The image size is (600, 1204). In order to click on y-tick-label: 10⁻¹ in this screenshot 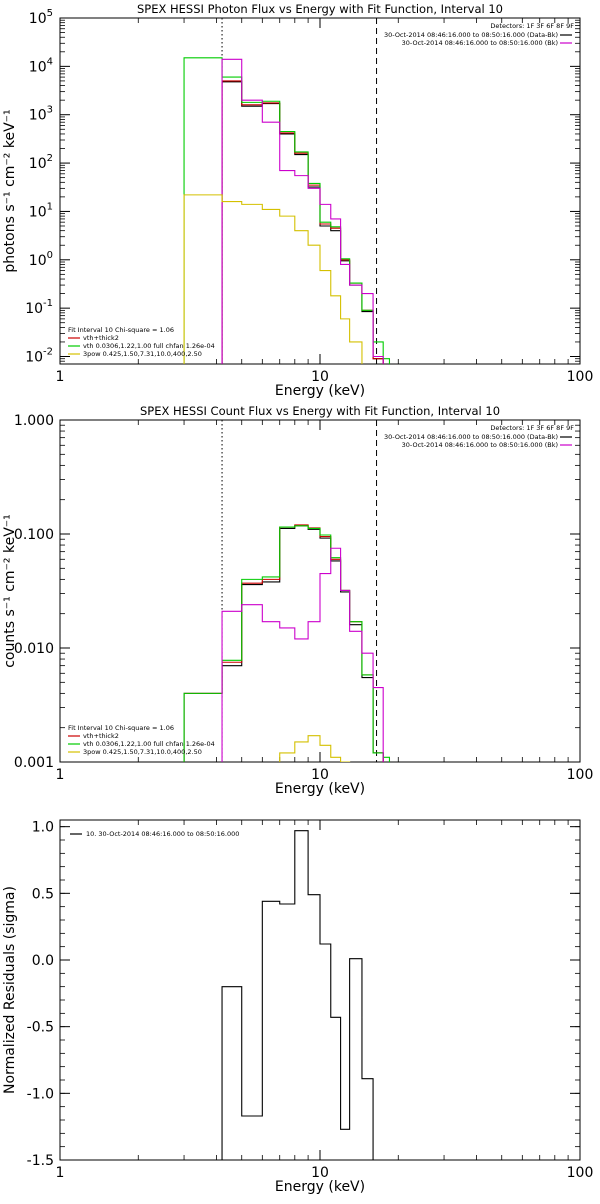, I will do `click(39, 307)`.